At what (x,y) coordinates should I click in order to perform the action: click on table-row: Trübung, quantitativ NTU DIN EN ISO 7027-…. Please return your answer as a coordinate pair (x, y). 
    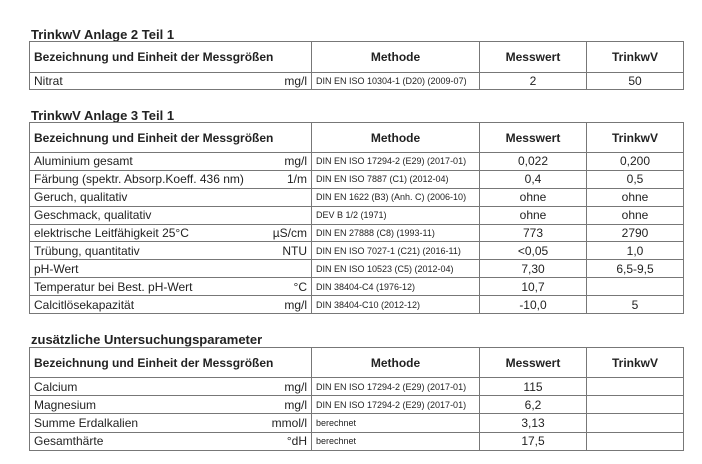
    Looking at the image, I should click on (356, 251).